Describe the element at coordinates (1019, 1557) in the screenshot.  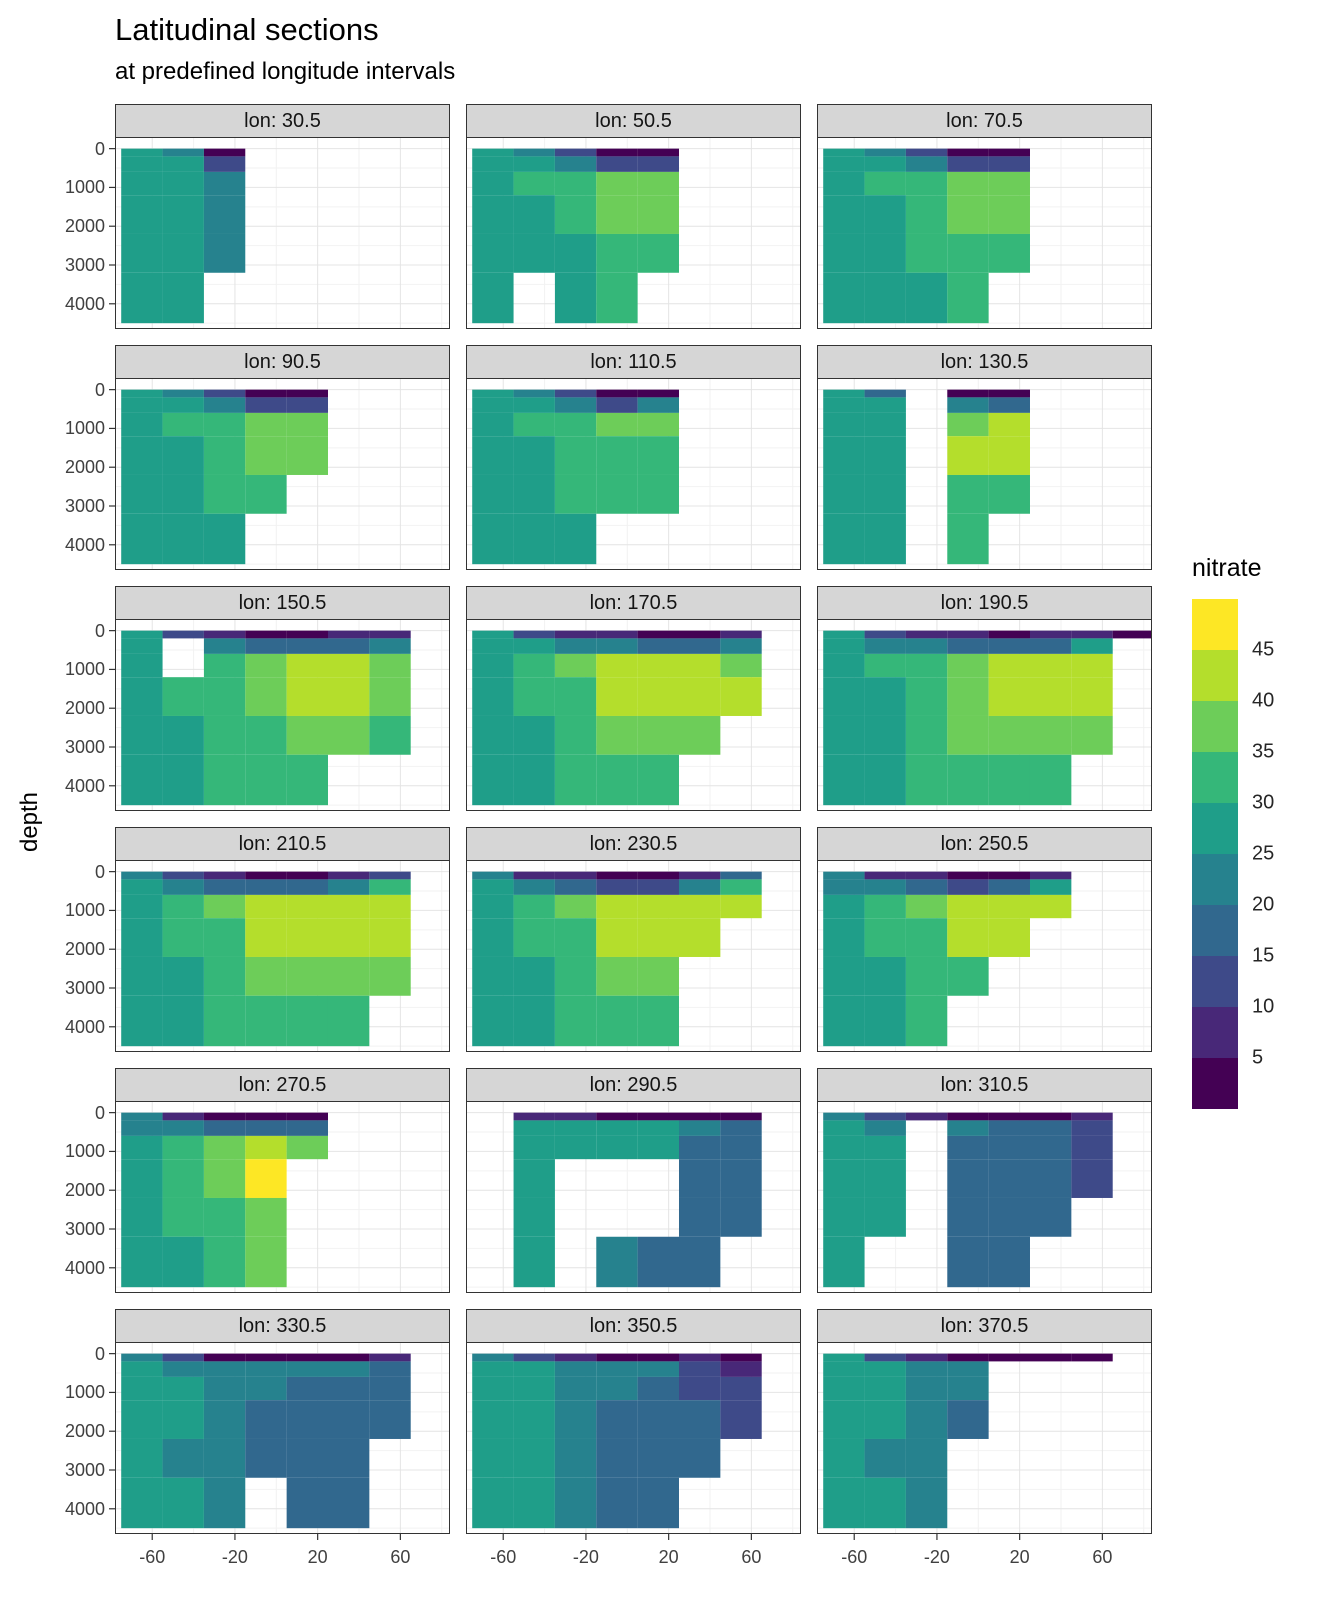
I see `x-axis-tick-label: 20` at that location.